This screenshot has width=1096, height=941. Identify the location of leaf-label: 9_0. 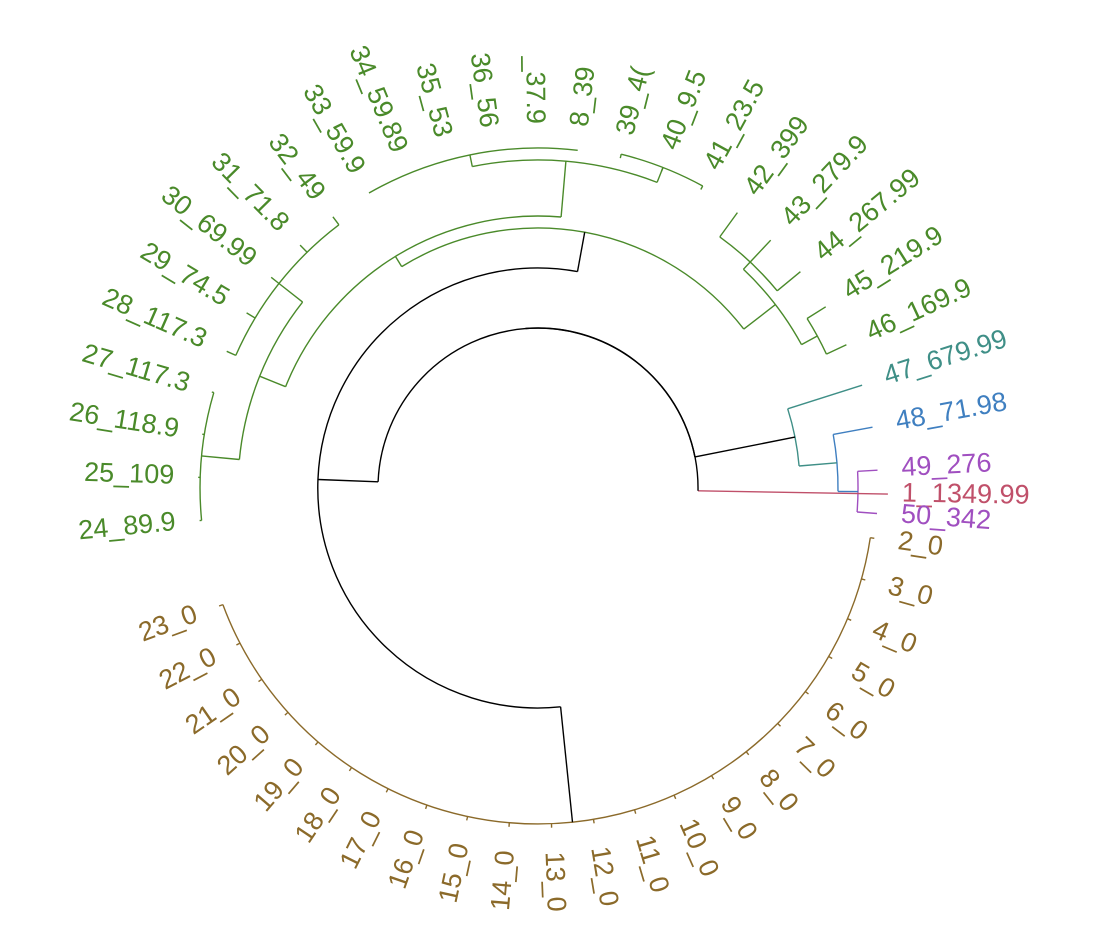
(739, 818).